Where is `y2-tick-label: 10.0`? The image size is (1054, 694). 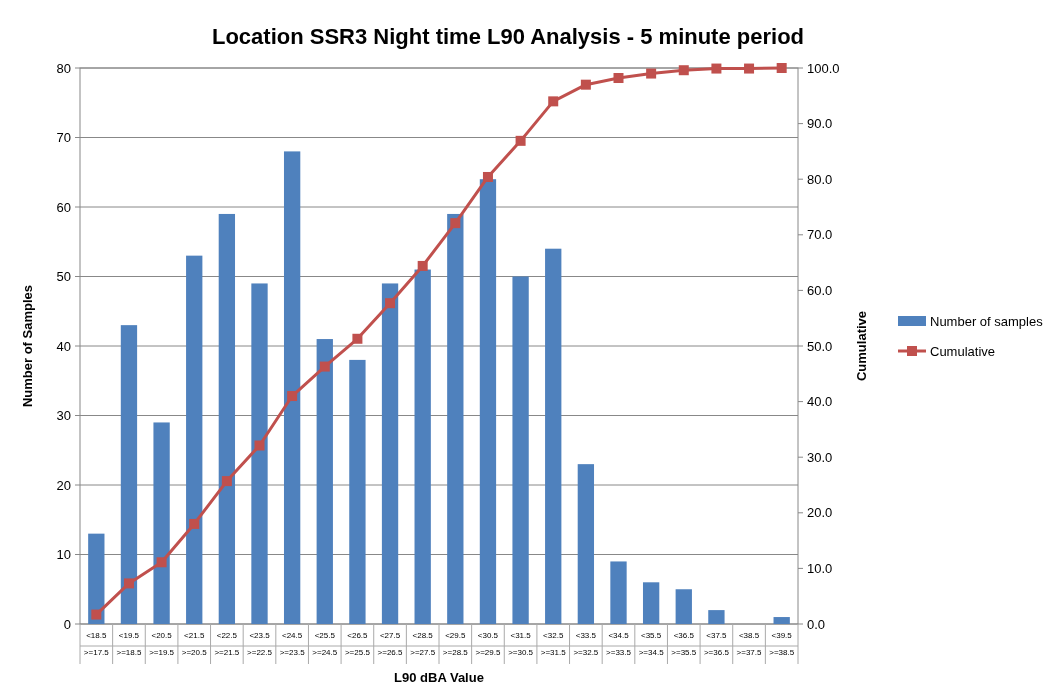 y2-tick-label: 10.0 is located at coordinates (820, 568).